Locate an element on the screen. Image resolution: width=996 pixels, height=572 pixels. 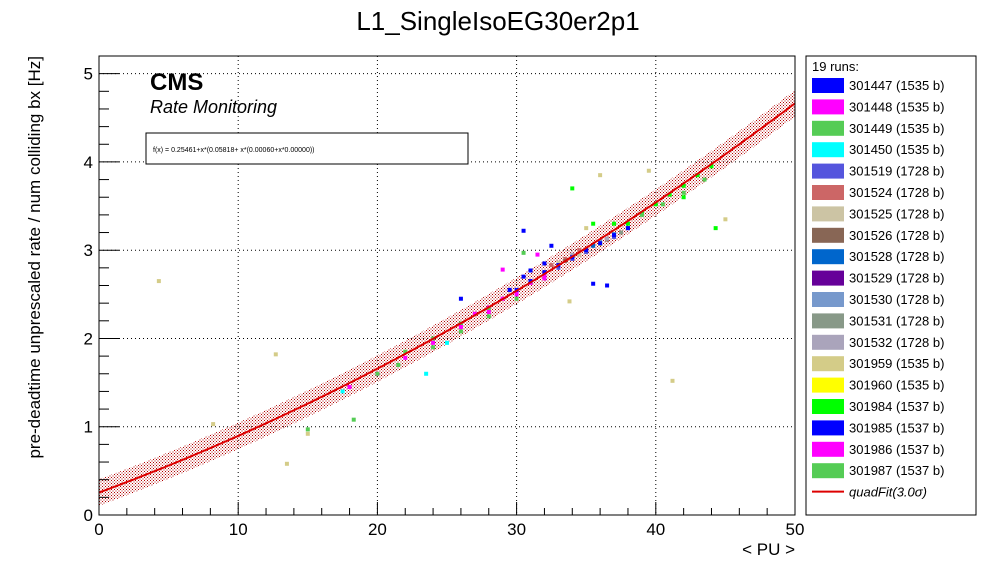
legend-label: 301960 (1535 b) is located at coordinates (896, 385).